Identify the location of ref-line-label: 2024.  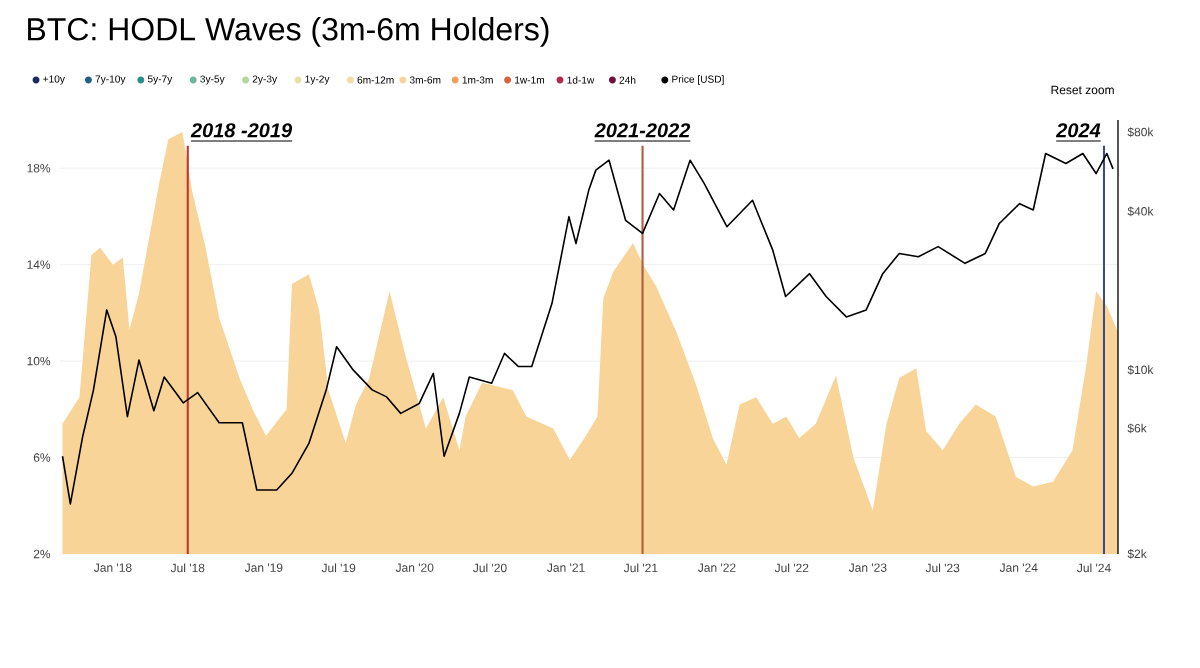
(1078, 130).